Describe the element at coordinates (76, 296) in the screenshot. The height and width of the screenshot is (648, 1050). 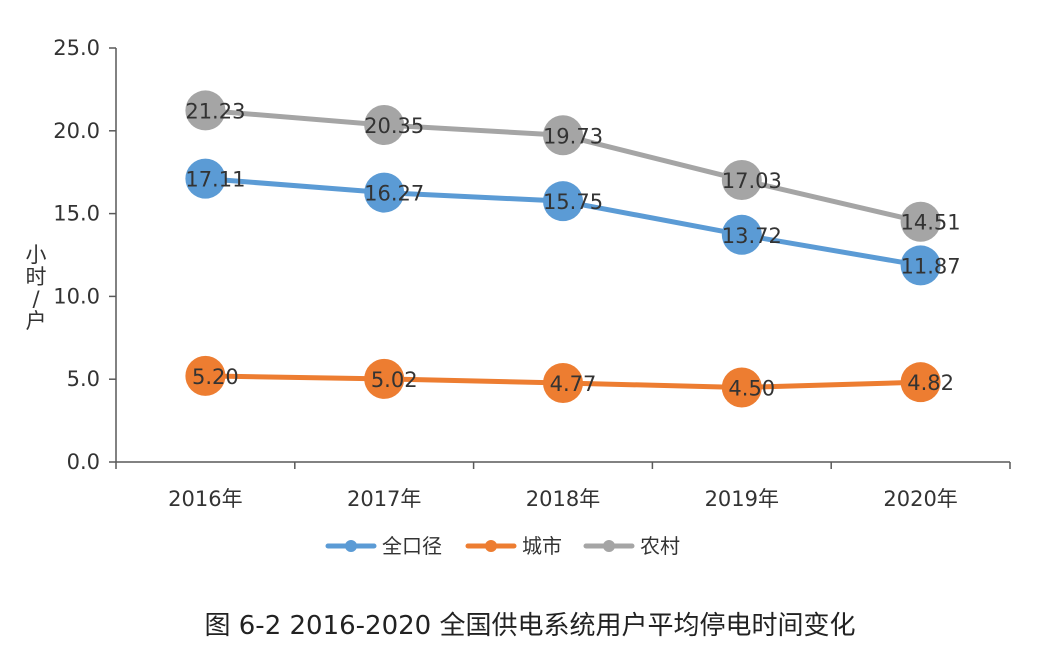
I see `y-tick-label: 10.0` at that location.